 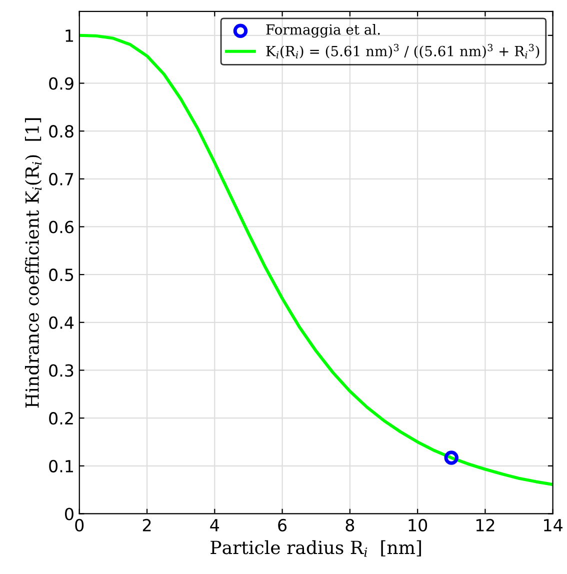 What do you see at coordinates (403, 51) in the screenshot?
I see `text: K$_{i}$(R$_{i}$) = (5.61 nm)$^{3}$ / ((5.61 nm)$^{3}$ + R$_{i}$$^{3}$)` at bounding box center [403, 51].